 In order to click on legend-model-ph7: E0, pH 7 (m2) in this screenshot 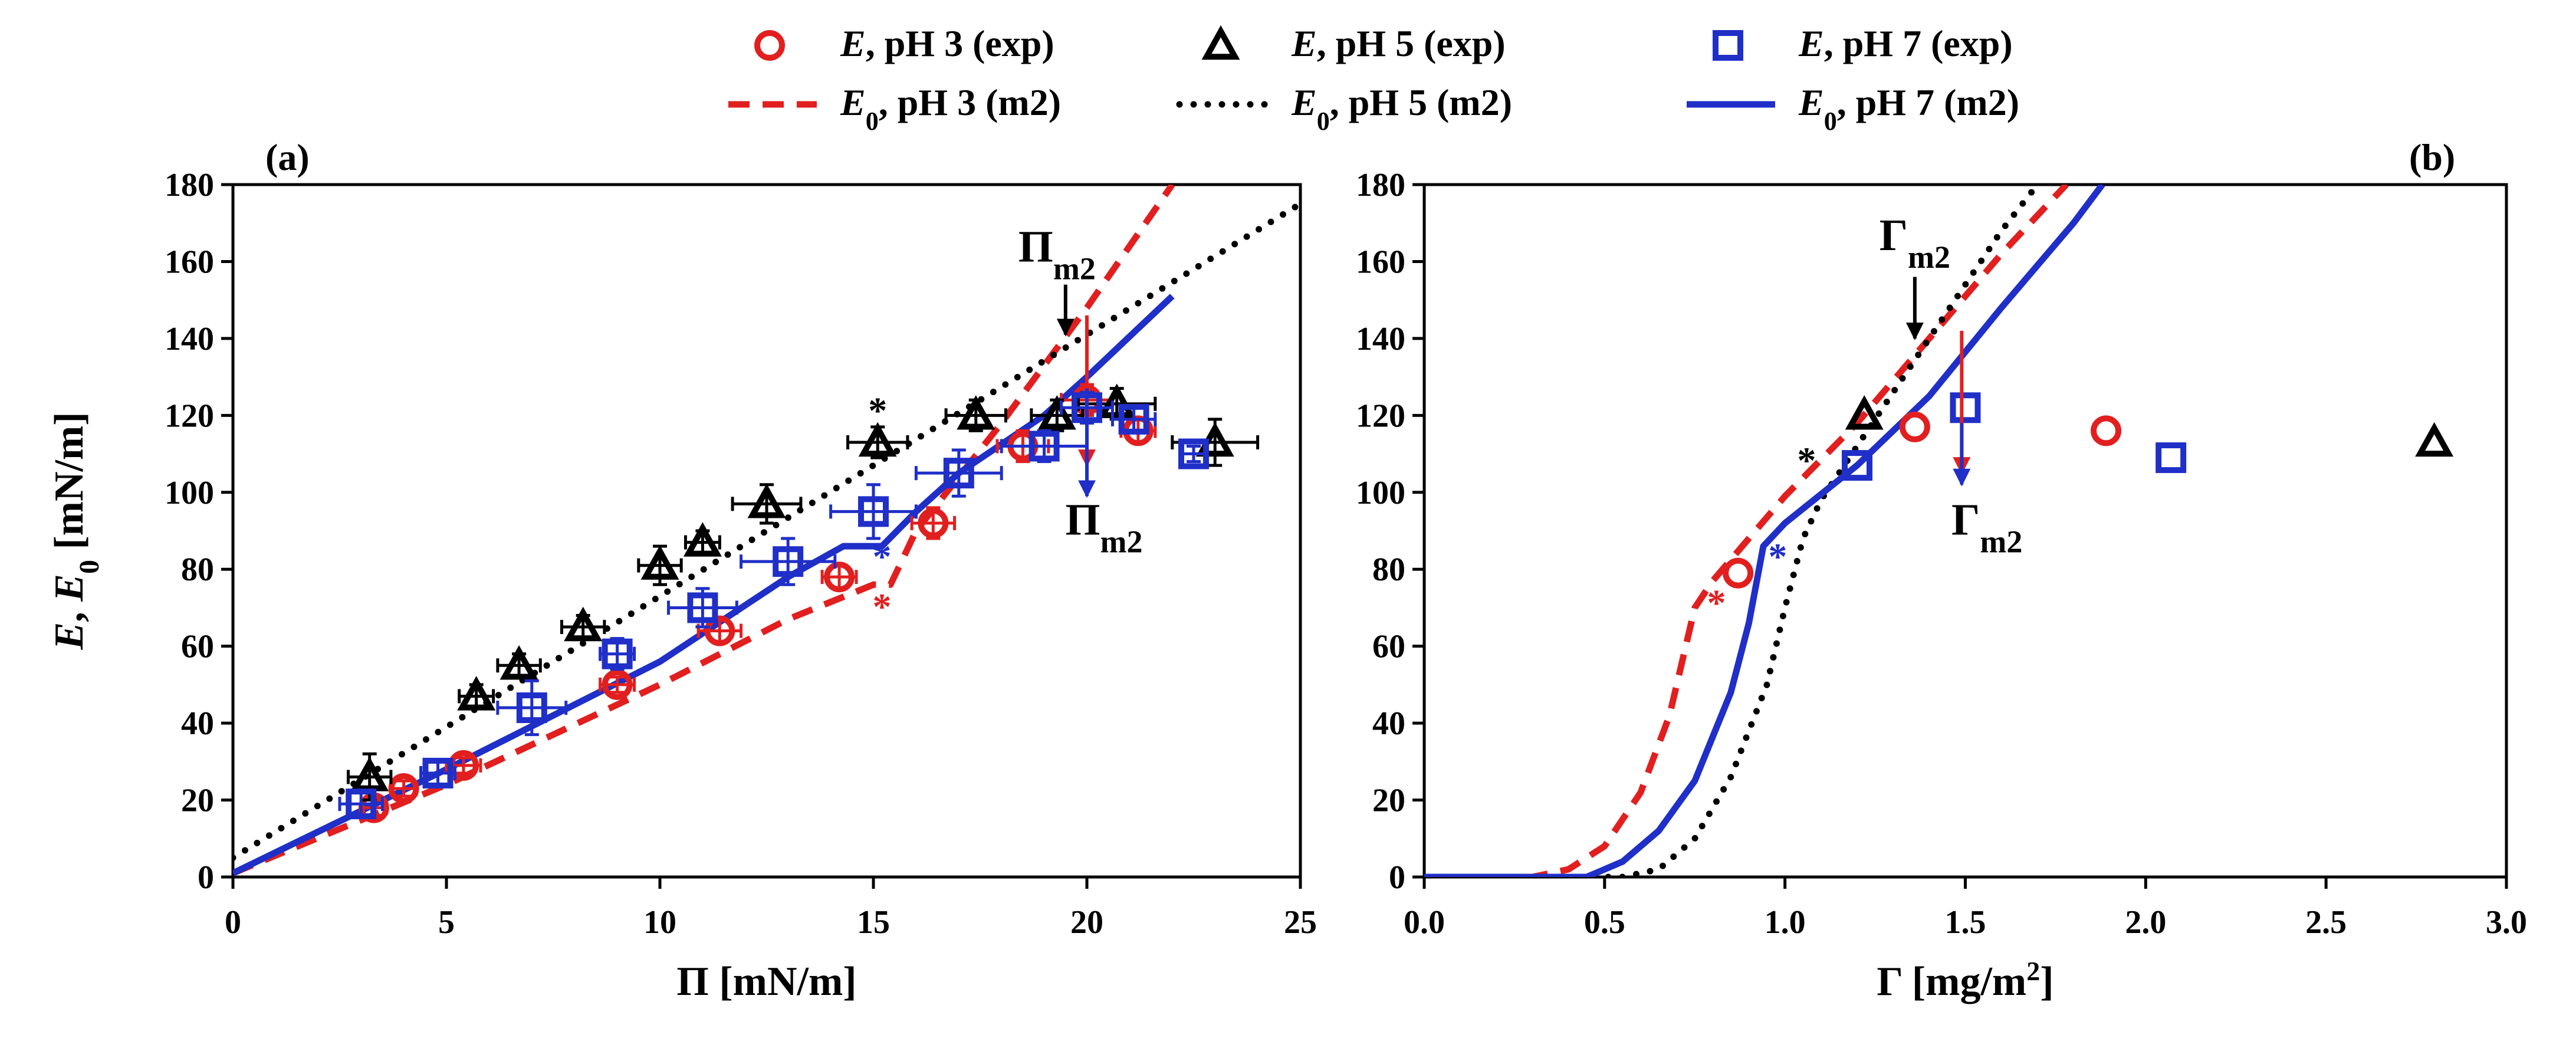, I will do `click(1853, 108)`.